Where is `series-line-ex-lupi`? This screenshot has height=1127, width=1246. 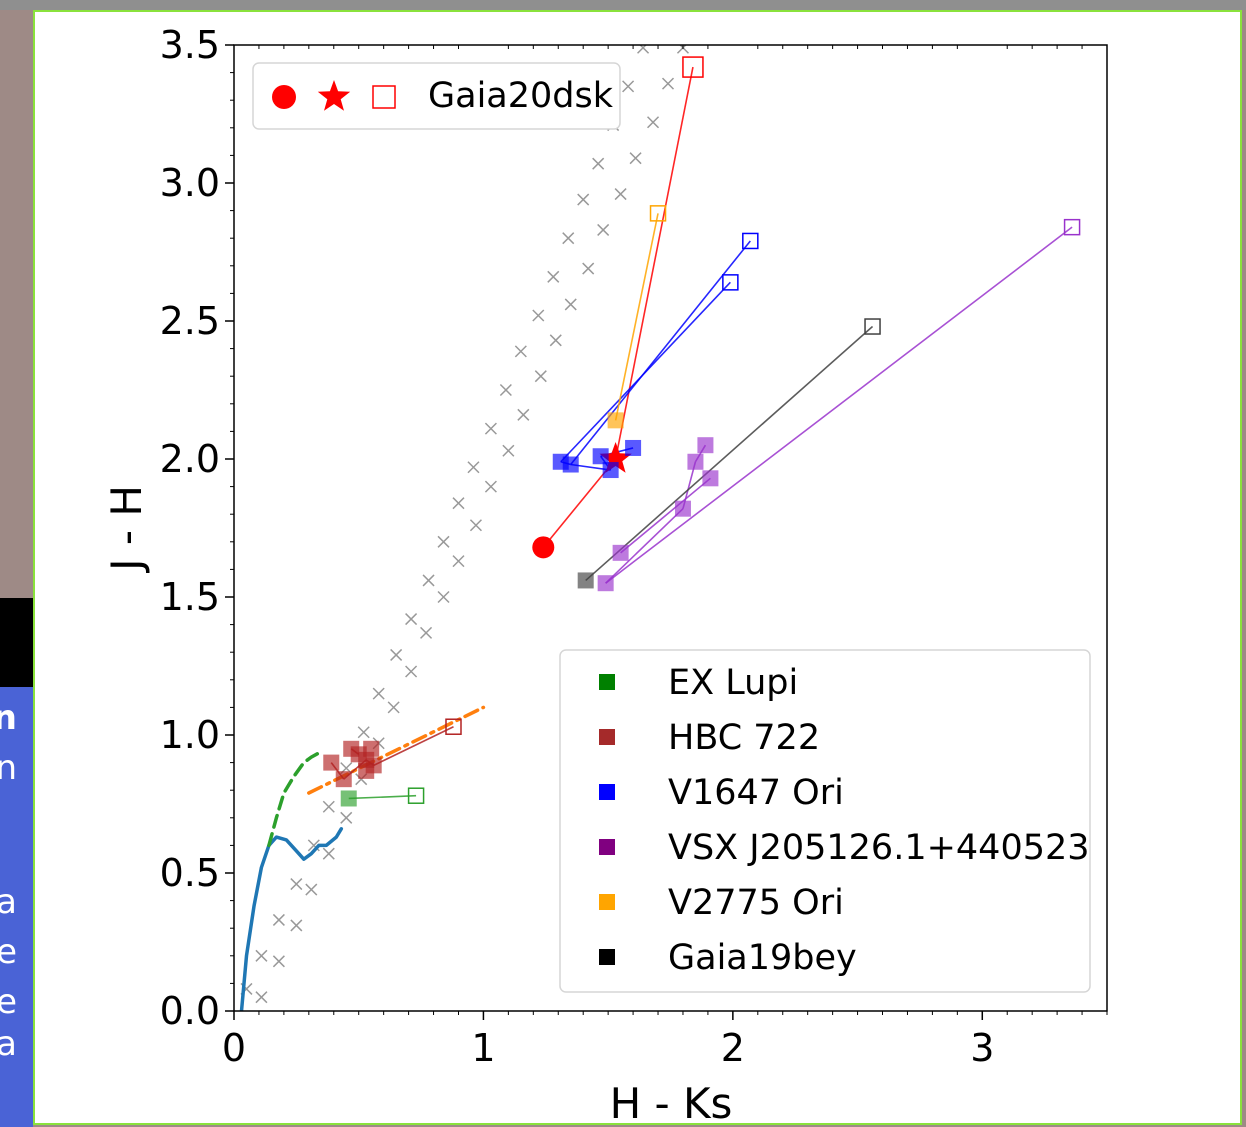
series-line-ex-lupi is located at coordinates (382, 797).